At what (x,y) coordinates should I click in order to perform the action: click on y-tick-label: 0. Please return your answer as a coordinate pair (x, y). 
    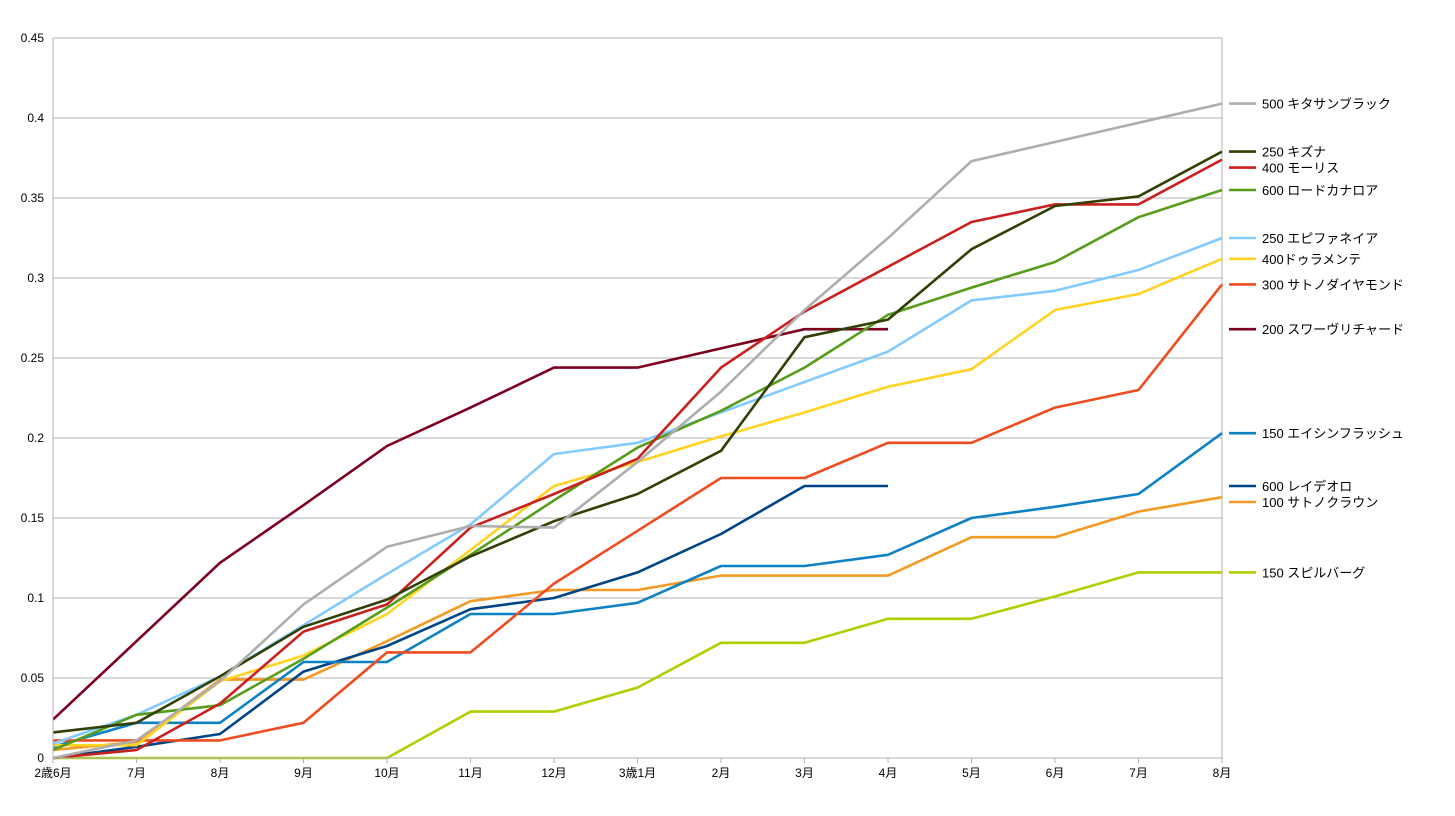
    Looking at the image, I should click on (40, 758).